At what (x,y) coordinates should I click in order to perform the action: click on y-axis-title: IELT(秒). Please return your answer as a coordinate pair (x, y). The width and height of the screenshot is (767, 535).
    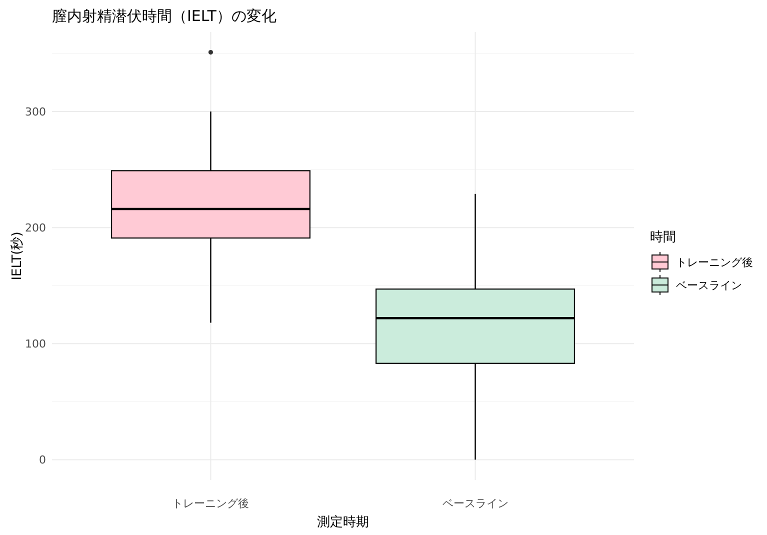
    Looking at the image, I should click on (17, 256).